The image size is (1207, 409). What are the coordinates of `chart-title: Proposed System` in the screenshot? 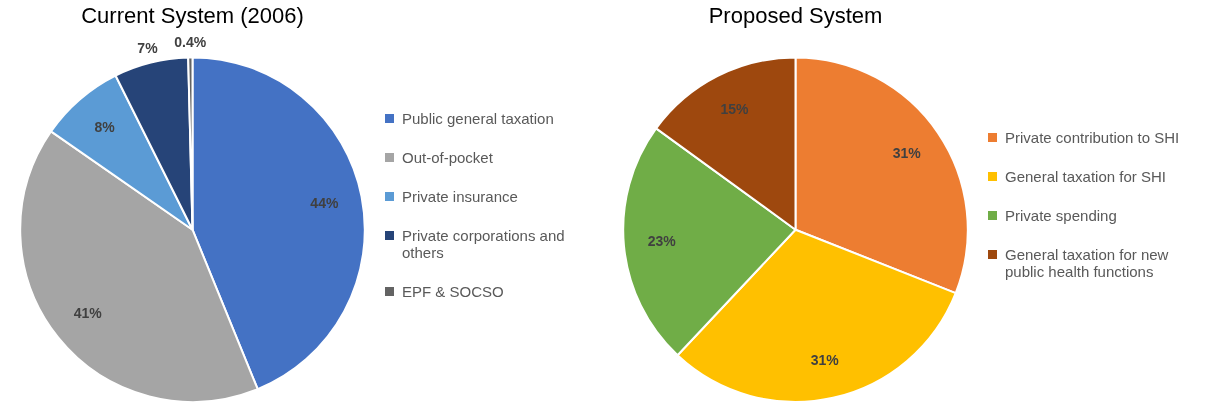 It's located at (795, 16).